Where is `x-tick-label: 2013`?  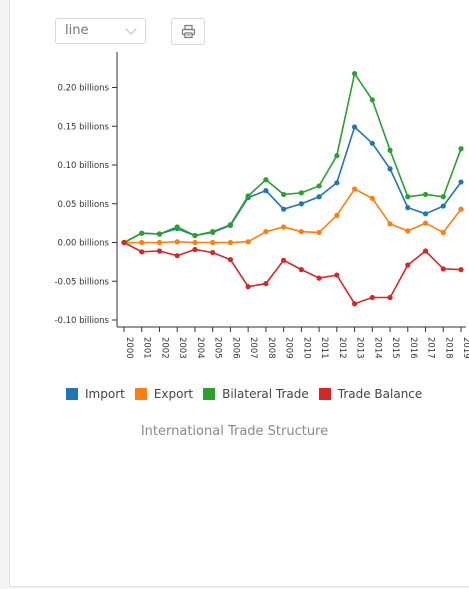
x-tick-label: 2013 is located at coordinates (360, 348).